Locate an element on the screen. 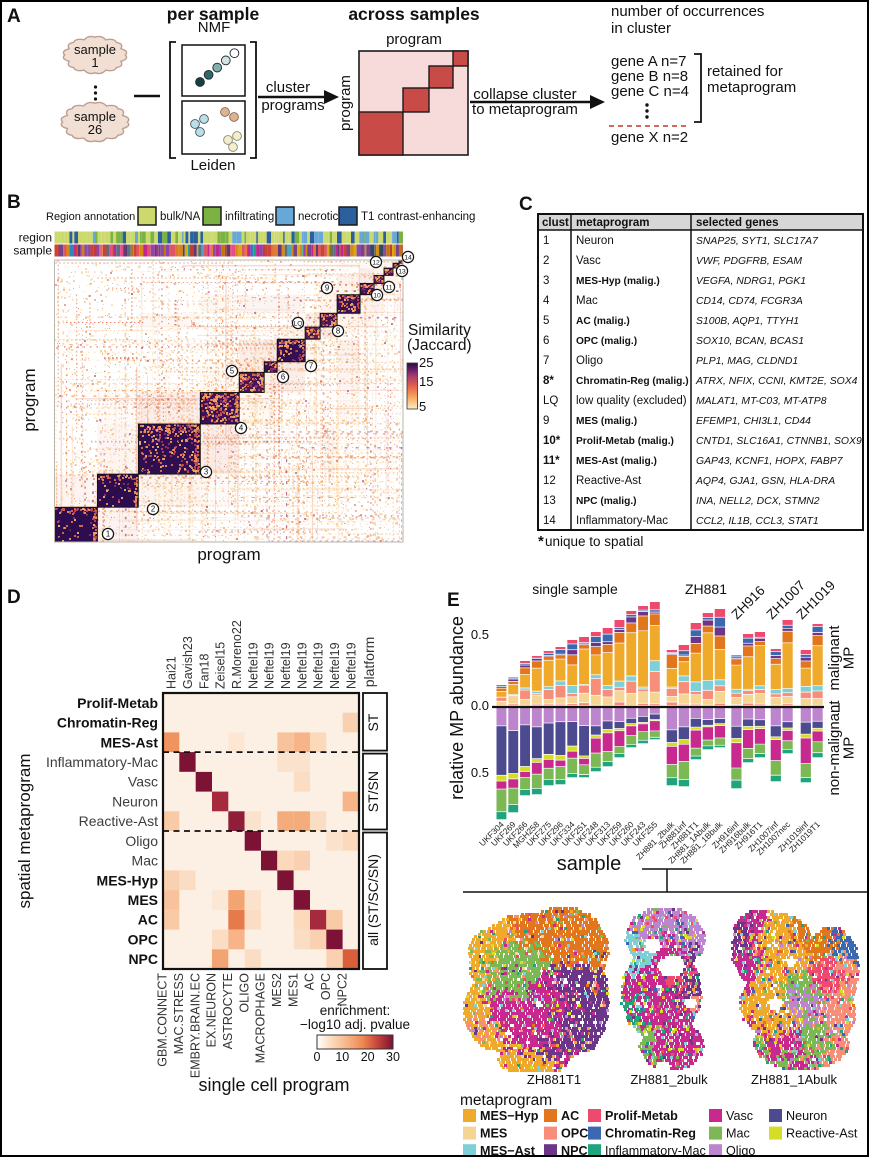 This screenshot has height=1157, width=869. svg-text: MP is located at coordinates (849, 748).